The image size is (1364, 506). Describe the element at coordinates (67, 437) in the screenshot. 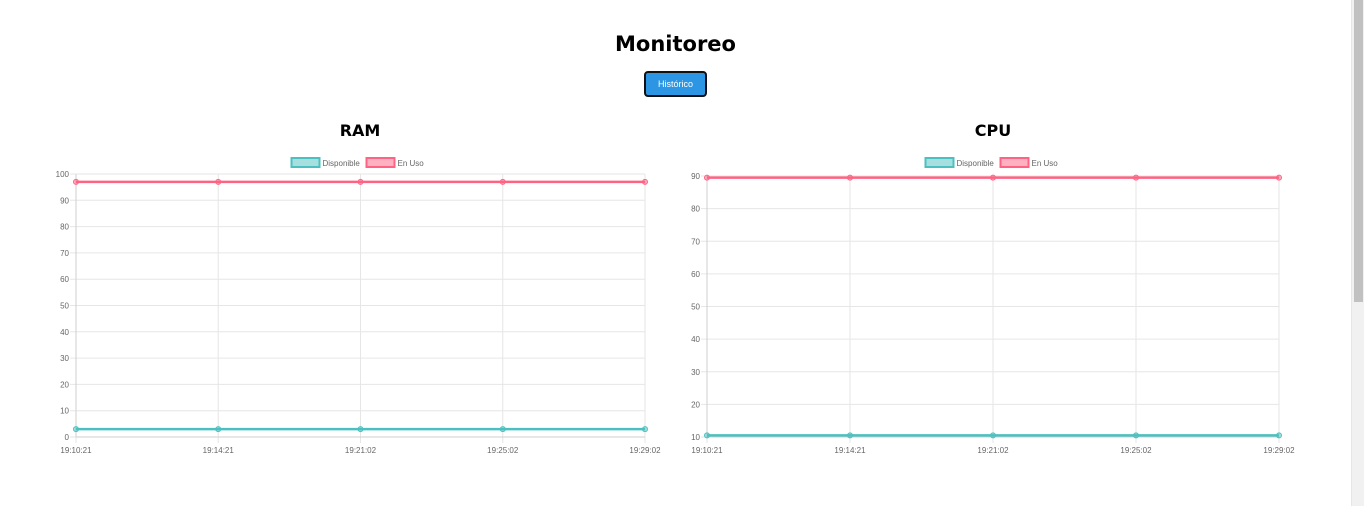

I see `y-tick-label: 0` at that location.